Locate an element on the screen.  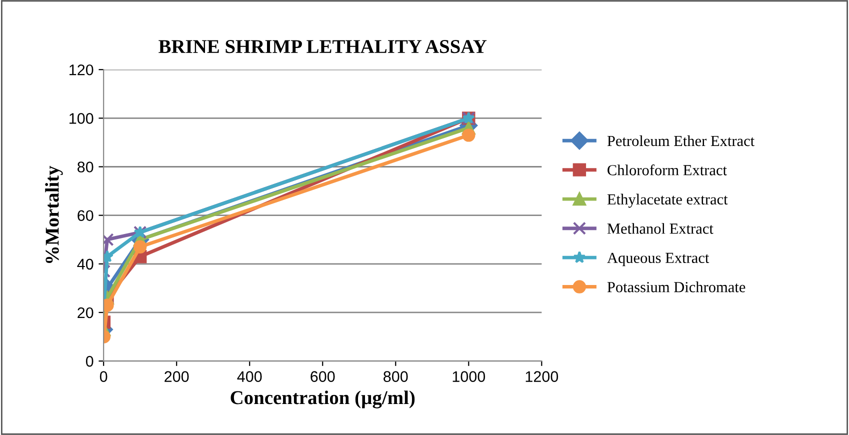
y-tick-label: 100 is located at coordinates (82, 118).